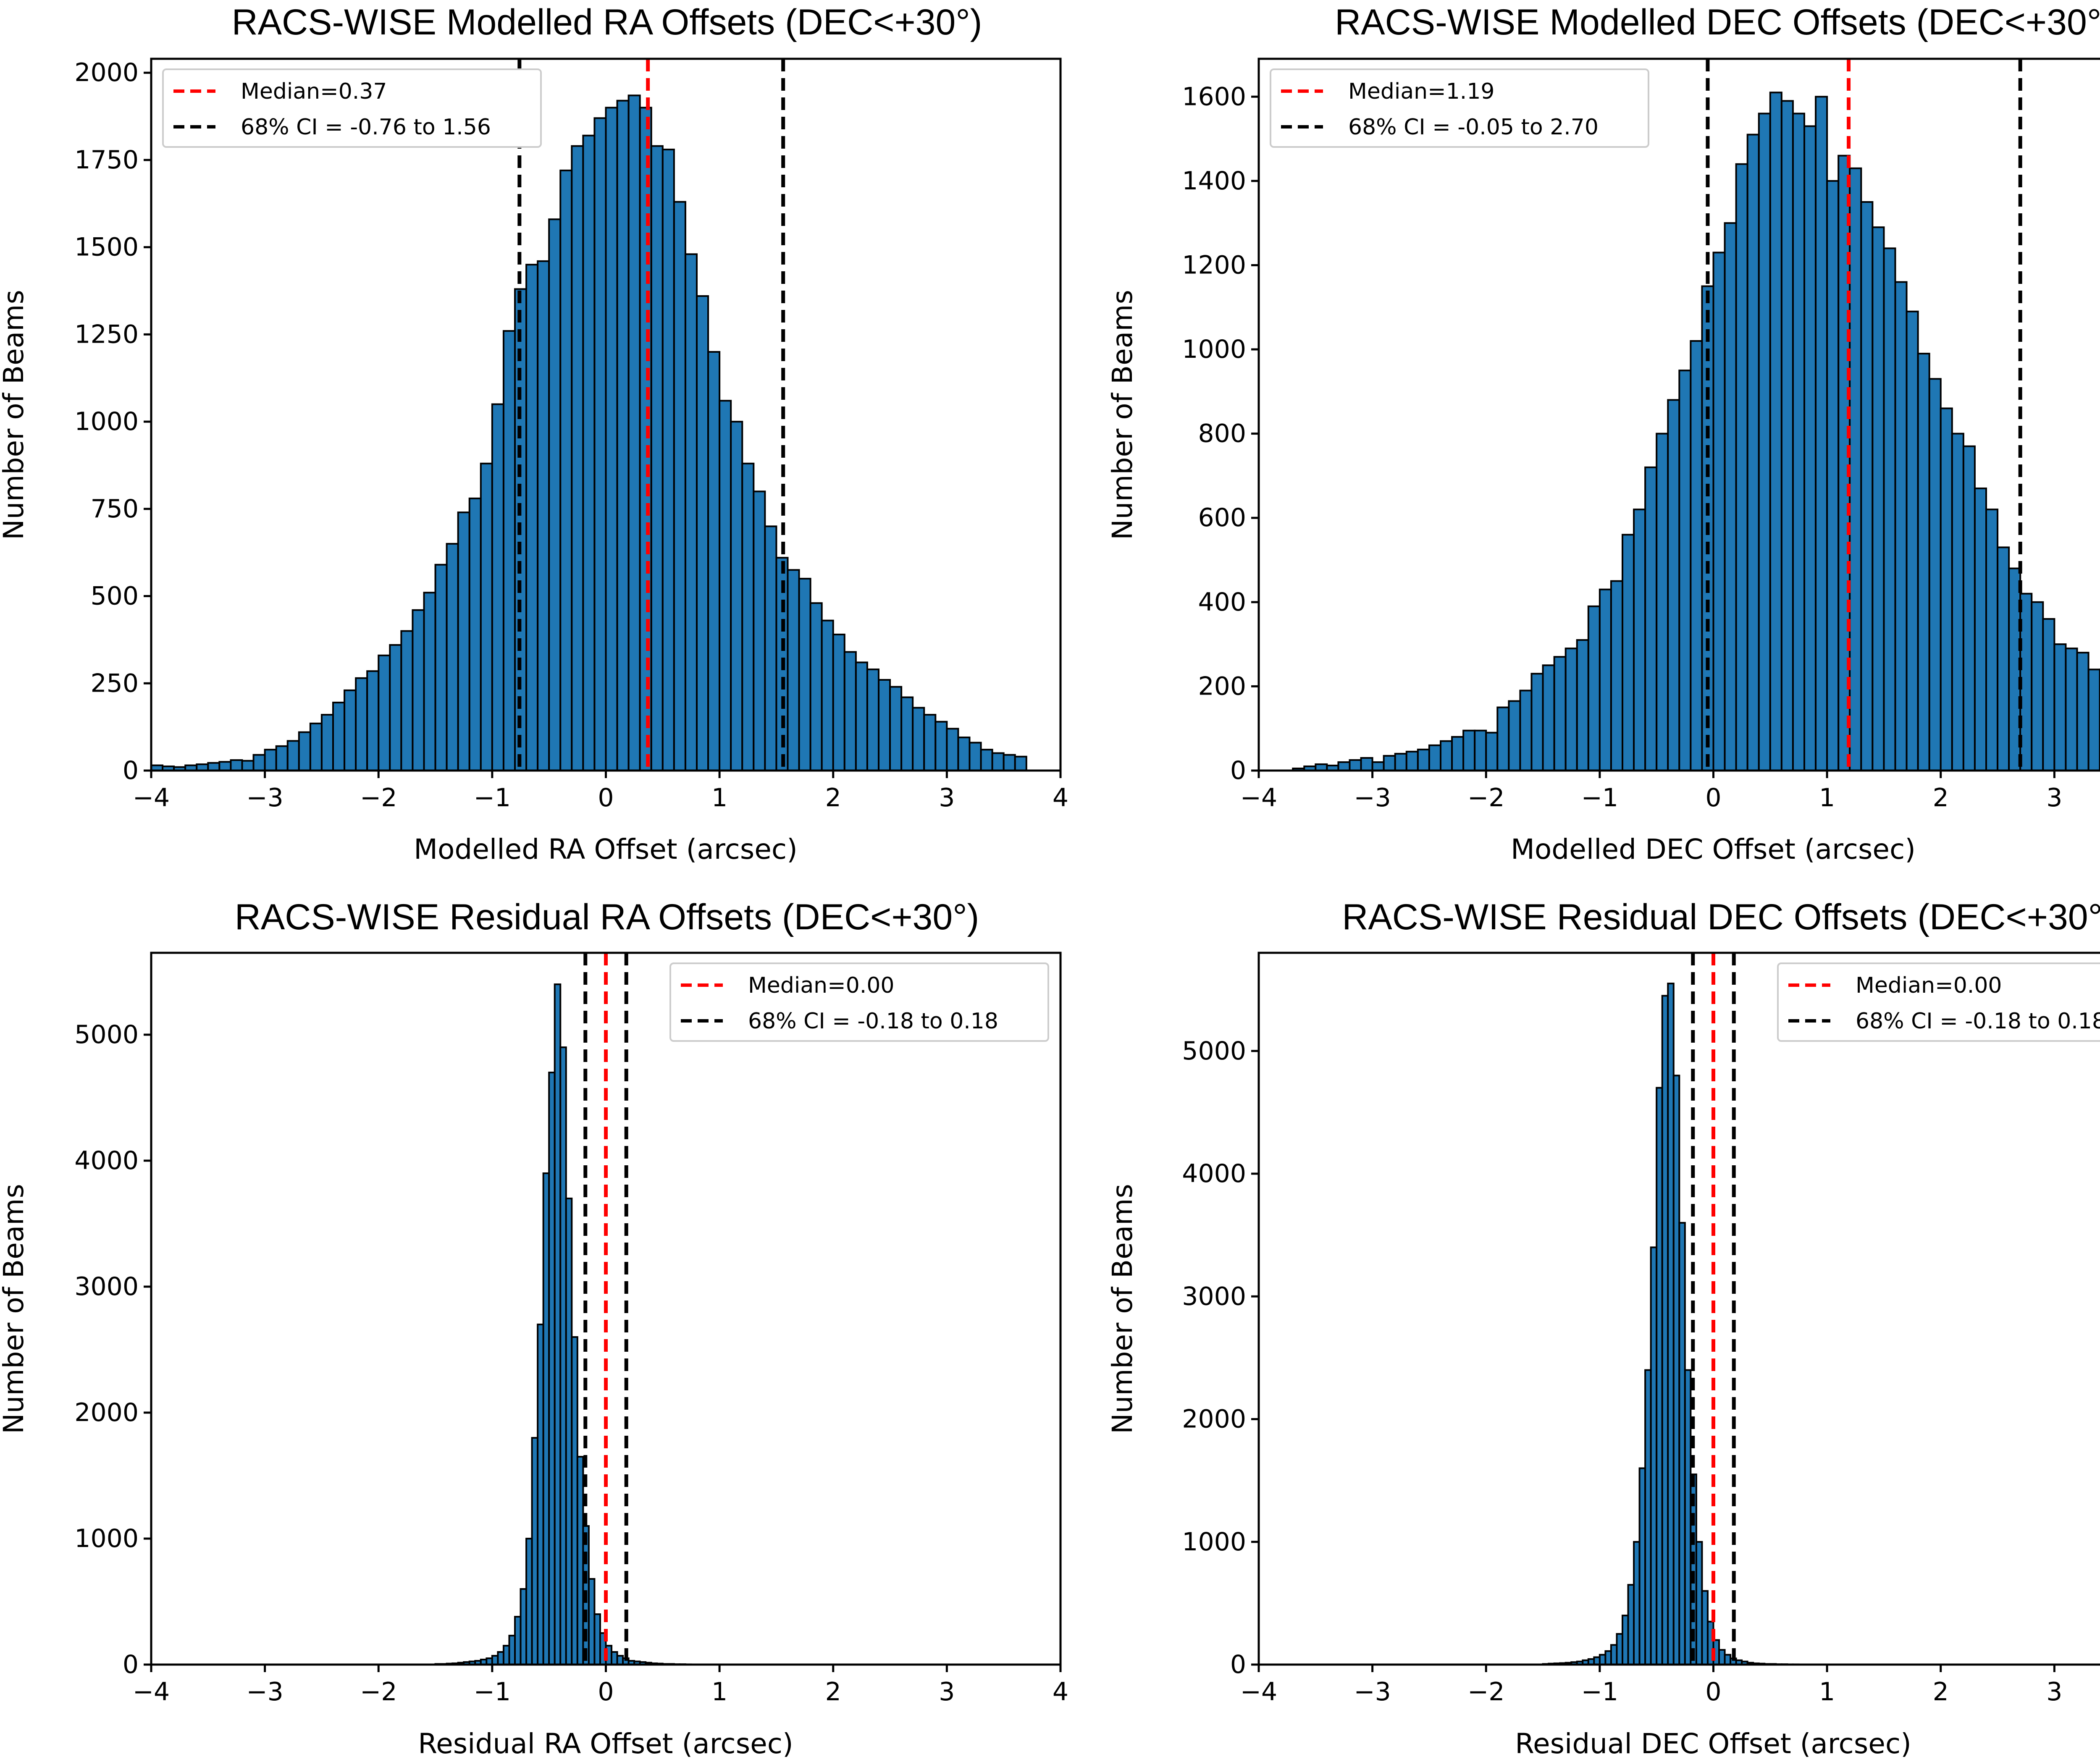 The image size is (2100, 1762). What do you see at coordinates (1222, 602) in the screenshot?
I see `y-tick-label: 400` at bounding box center [1222, 602].